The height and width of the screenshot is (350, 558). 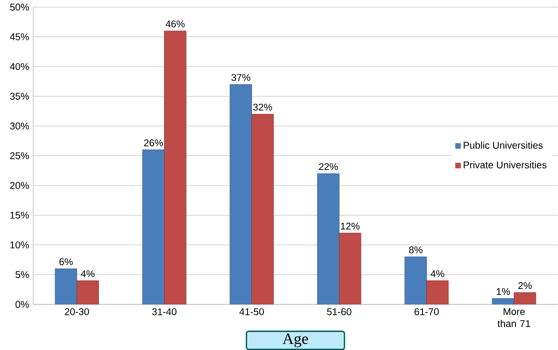 What do you see at coordinates (153, 142) in the screenshot?
I see `data-label: 26%` at bounding box center [153, 142].